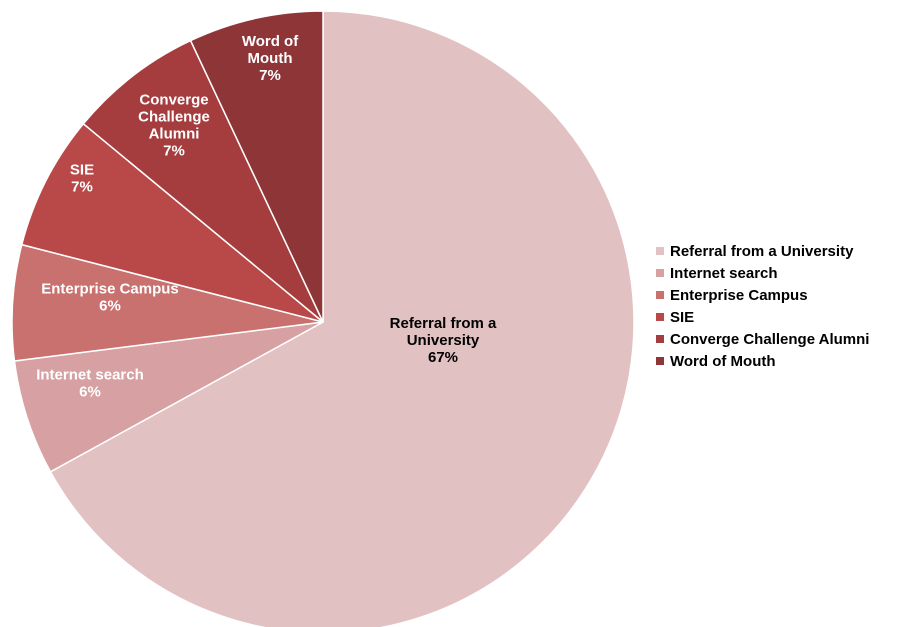  I want to click on legend-label: Internet search, so click(724, 273).